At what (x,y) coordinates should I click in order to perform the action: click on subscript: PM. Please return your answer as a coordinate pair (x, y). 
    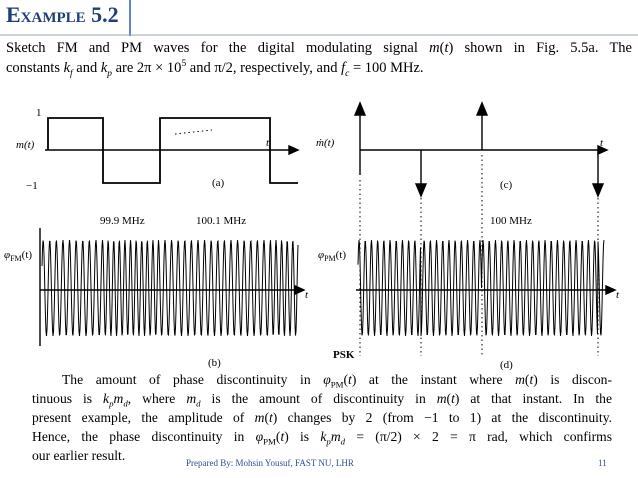
    Looking at the image, I should click on (330, 258).